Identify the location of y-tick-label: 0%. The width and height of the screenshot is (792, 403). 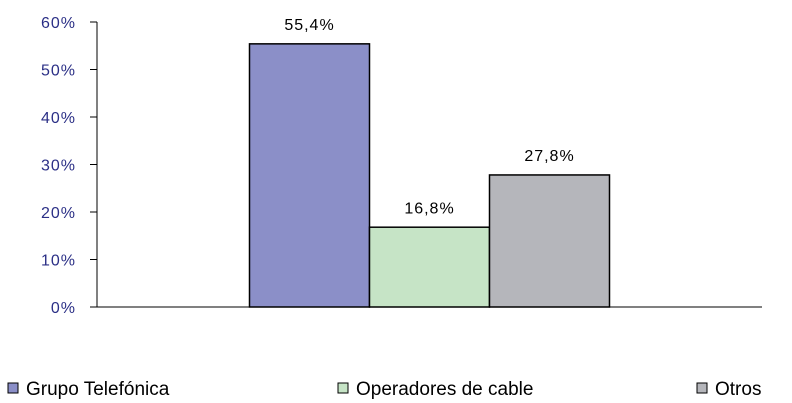
(63, 308).